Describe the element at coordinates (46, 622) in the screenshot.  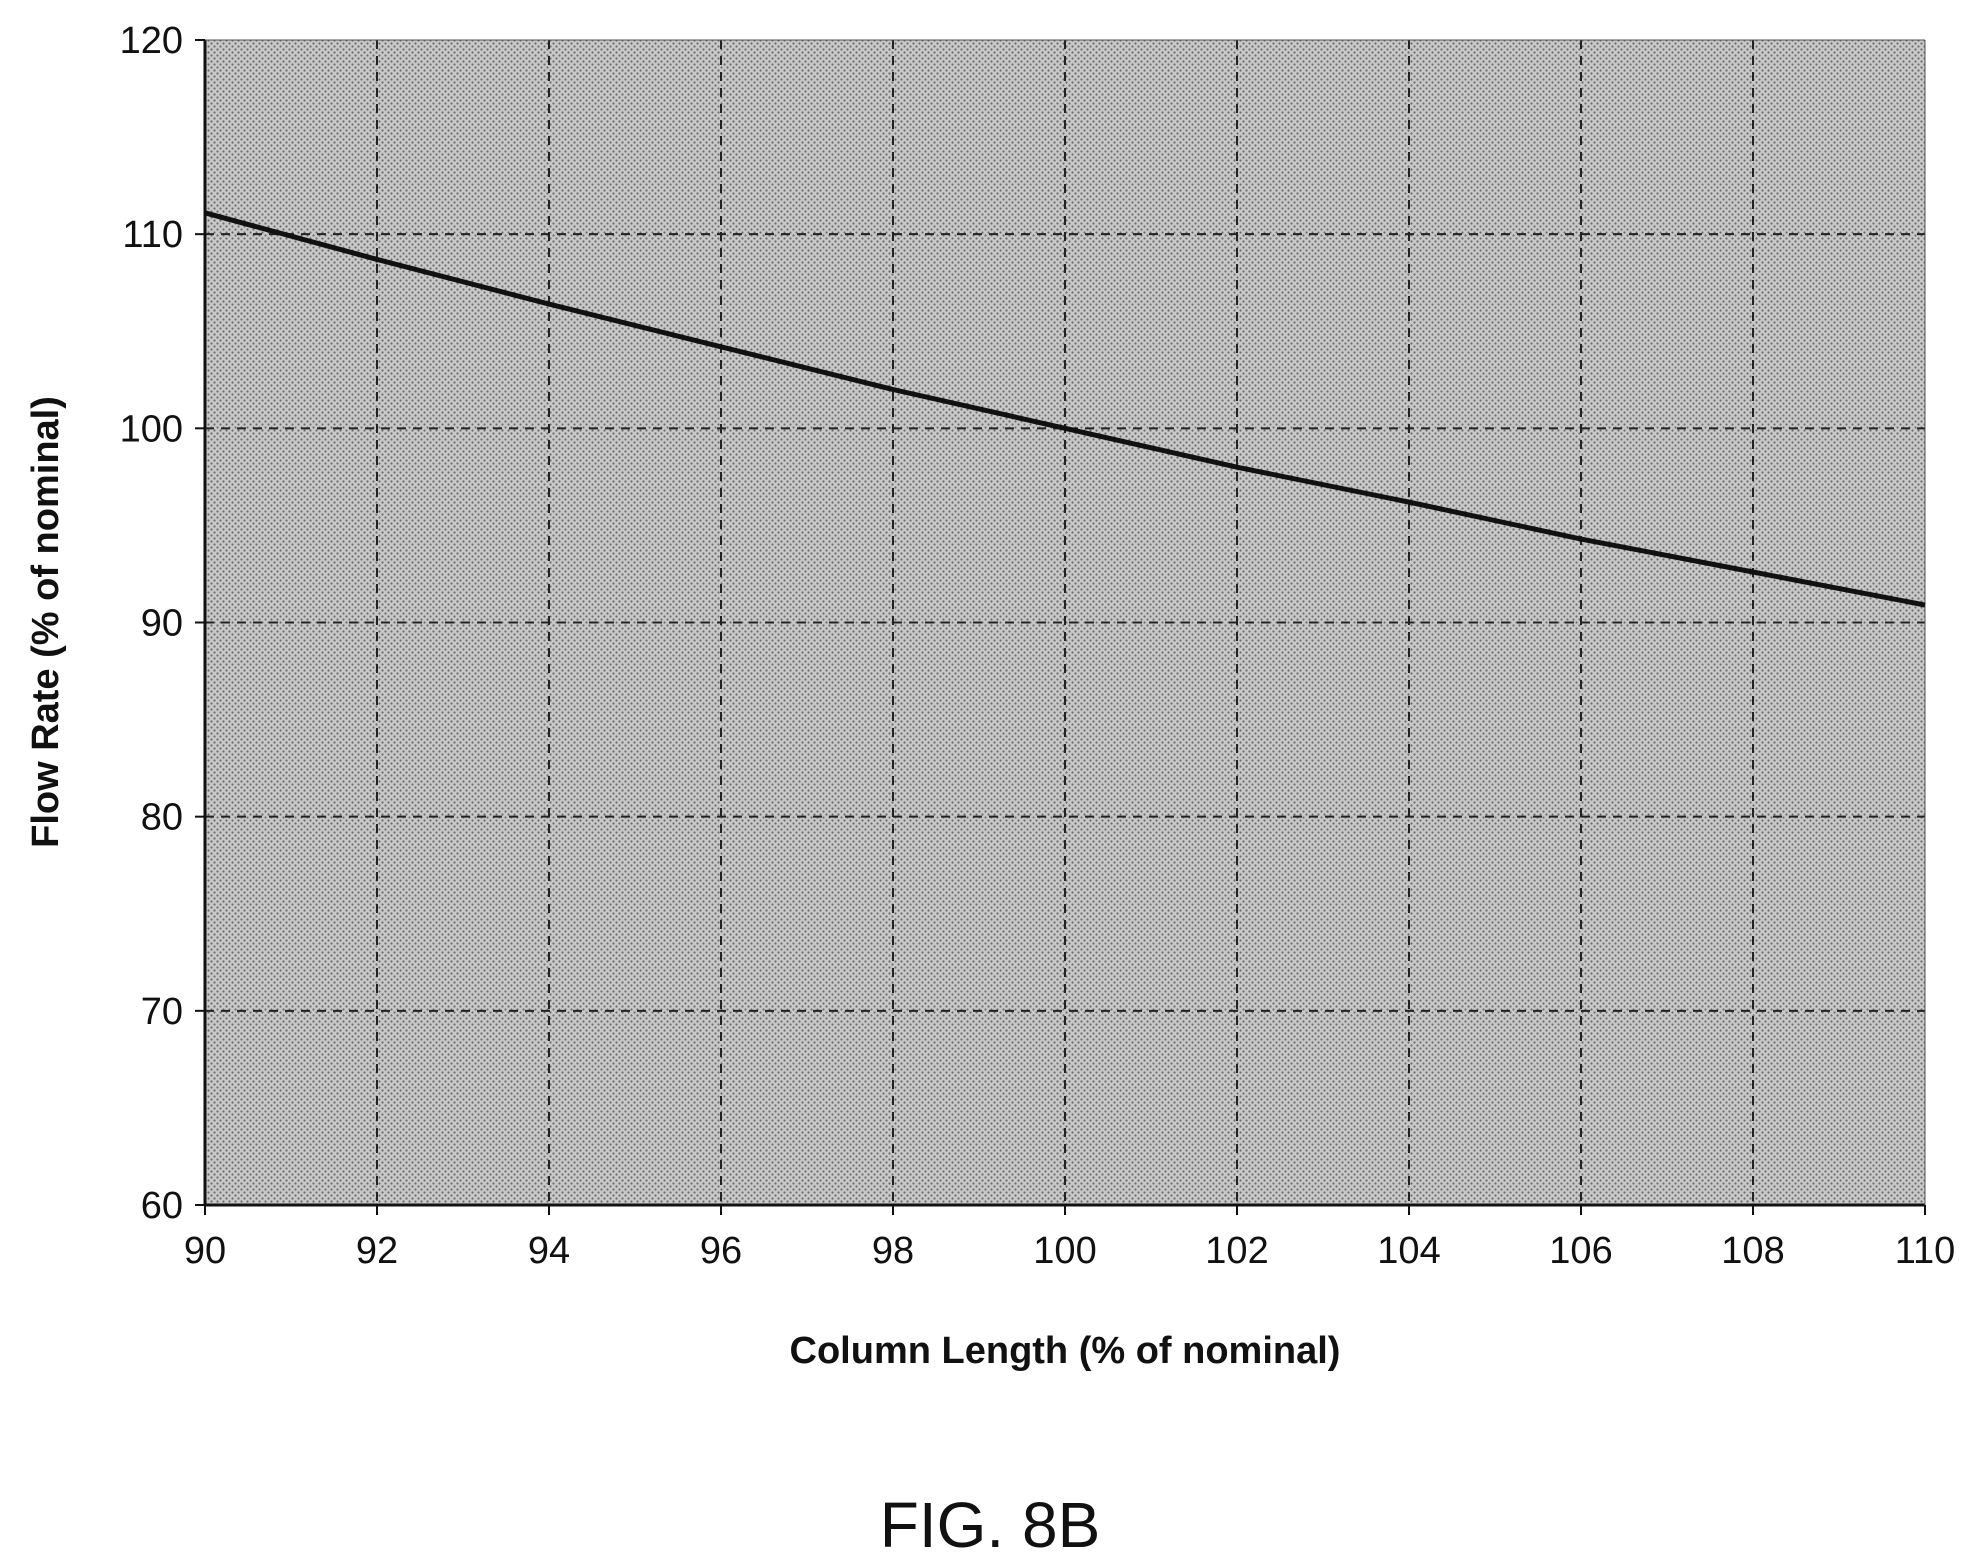
I see `y-axis-title: Flow Rate (% of nominal)` at that location.